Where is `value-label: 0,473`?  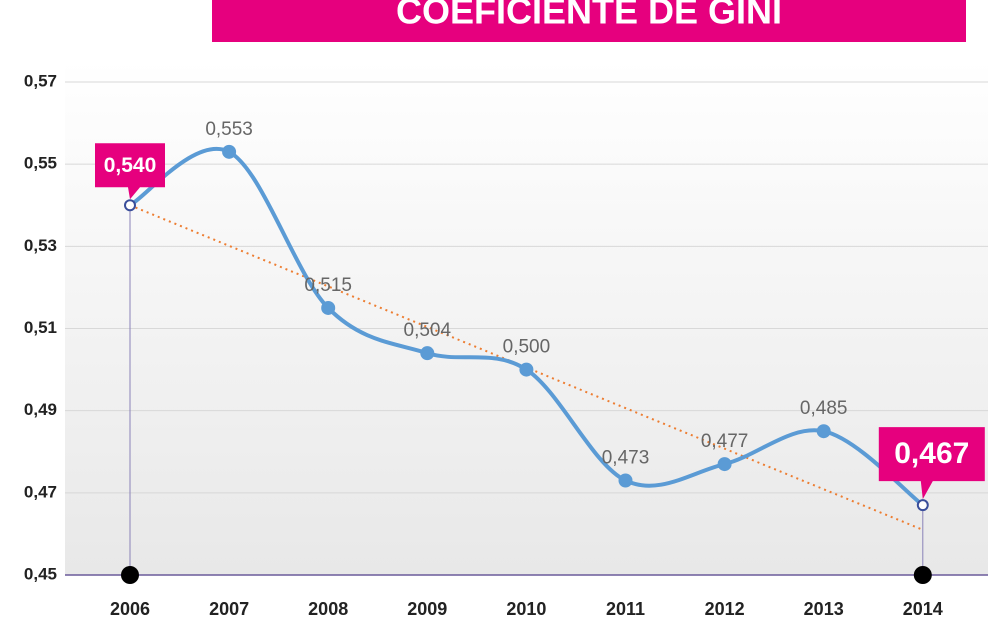
value-label: 0,473 is located at coordinates (626, 458).